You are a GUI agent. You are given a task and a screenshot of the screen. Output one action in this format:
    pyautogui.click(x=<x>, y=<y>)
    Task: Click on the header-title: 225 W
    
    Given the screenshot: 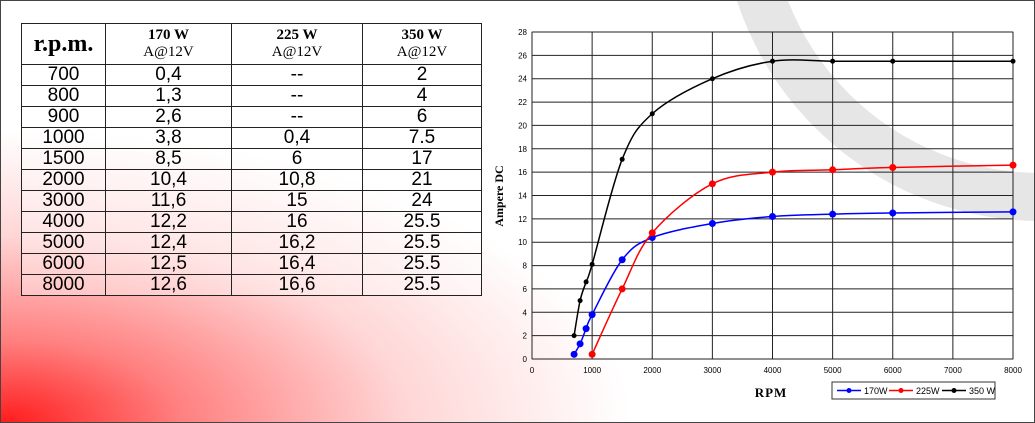 What is the action you would take?
    pyautogui.click(x=297, y=35)
    